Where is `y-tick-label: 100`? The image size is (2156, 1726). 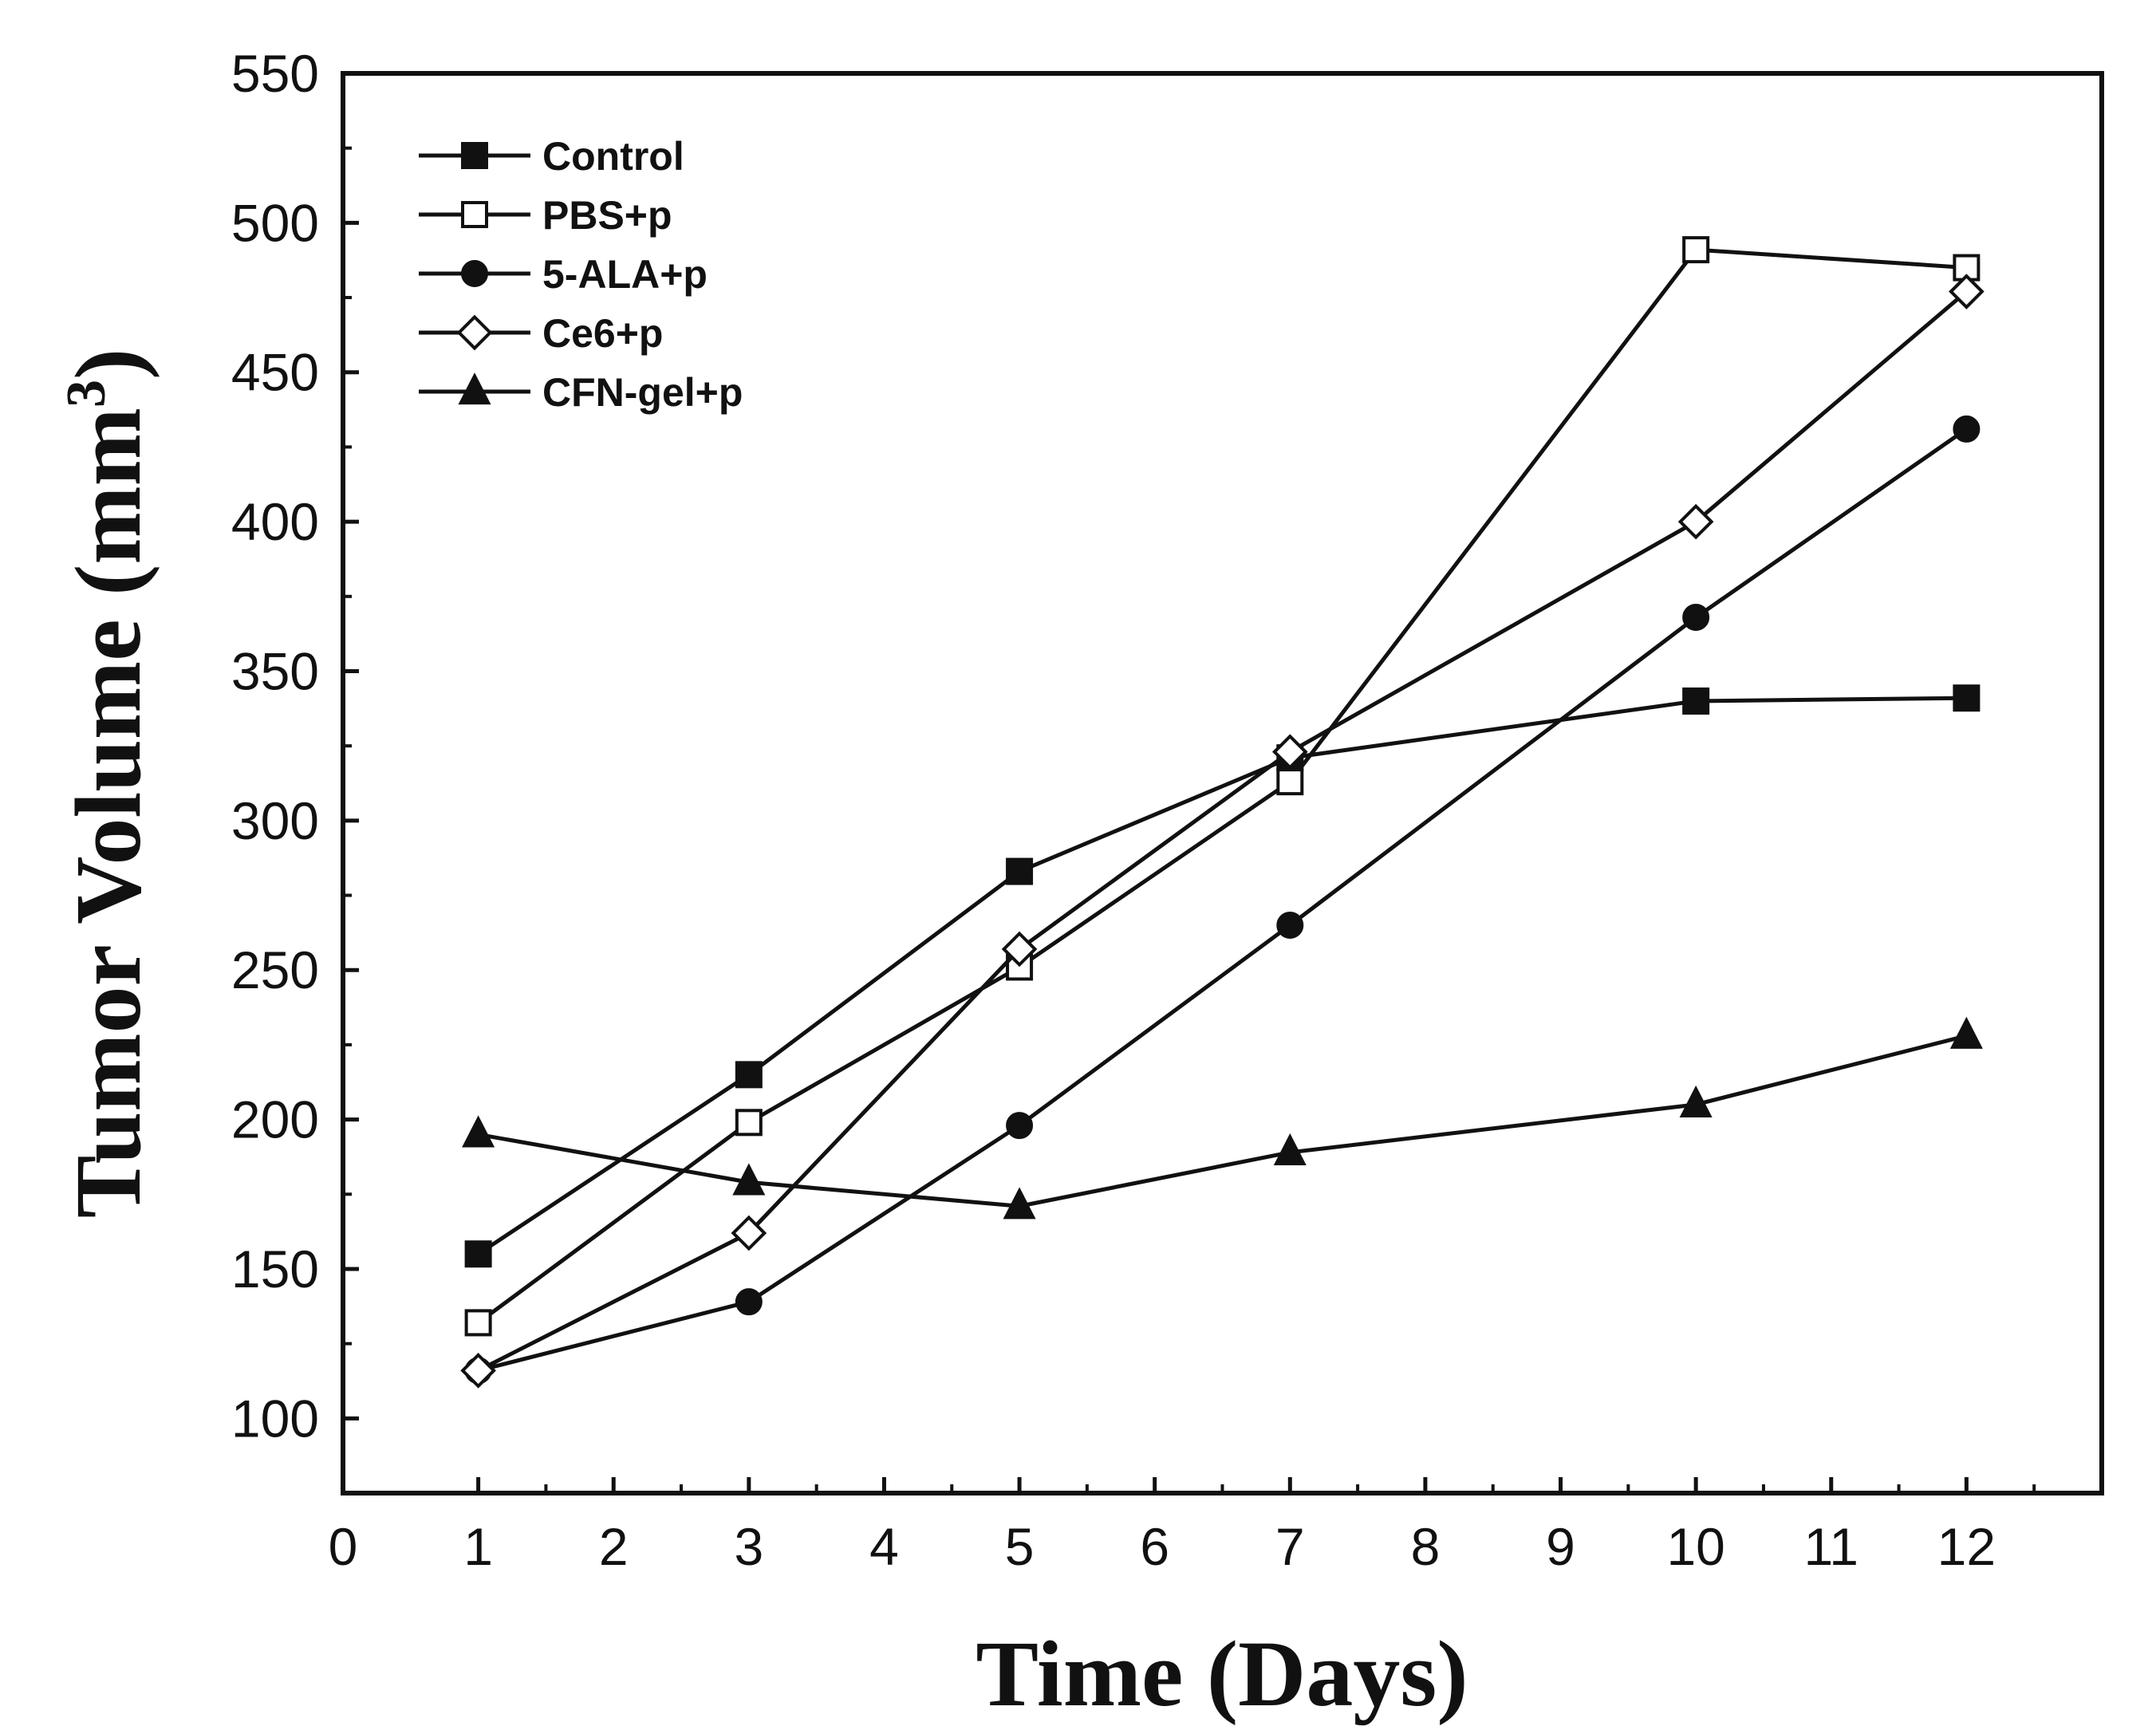 y-tick-label: 100 is located at coordinates (275, 1419).